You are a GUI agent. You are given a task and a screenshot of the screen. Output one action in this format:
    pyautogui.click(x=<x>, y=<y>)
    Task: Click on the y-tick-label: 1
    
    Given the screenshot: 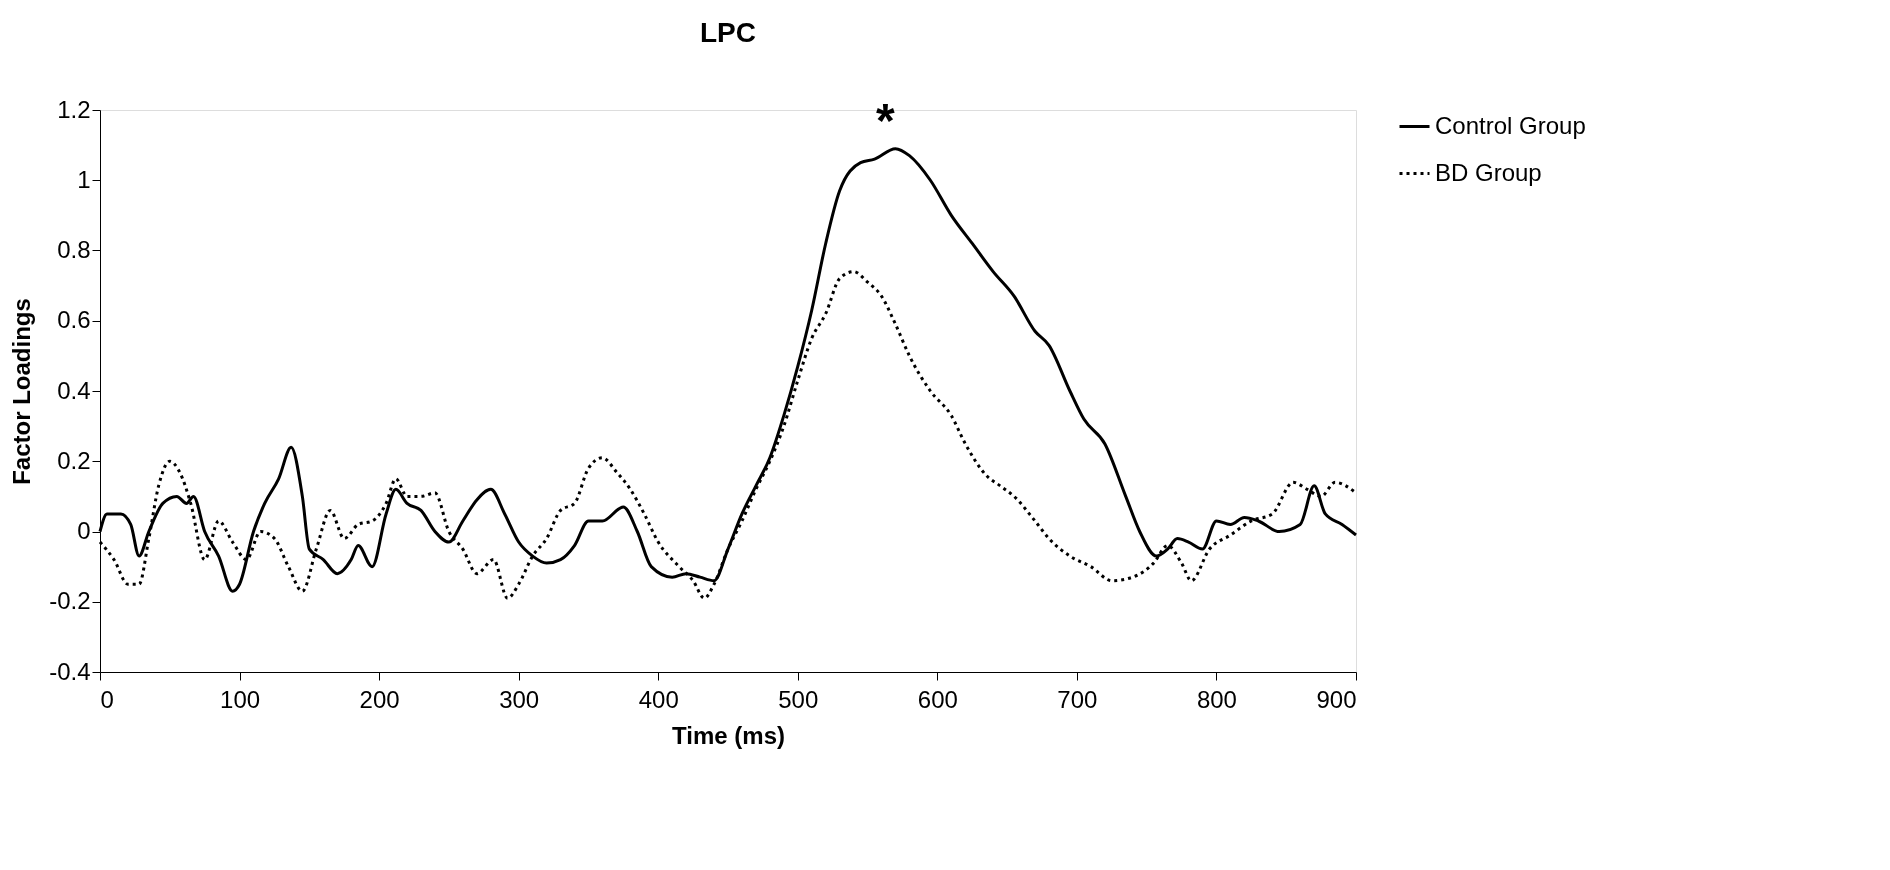 What is the action you would take?
    pyautogui.click(x=84, y=179)
    